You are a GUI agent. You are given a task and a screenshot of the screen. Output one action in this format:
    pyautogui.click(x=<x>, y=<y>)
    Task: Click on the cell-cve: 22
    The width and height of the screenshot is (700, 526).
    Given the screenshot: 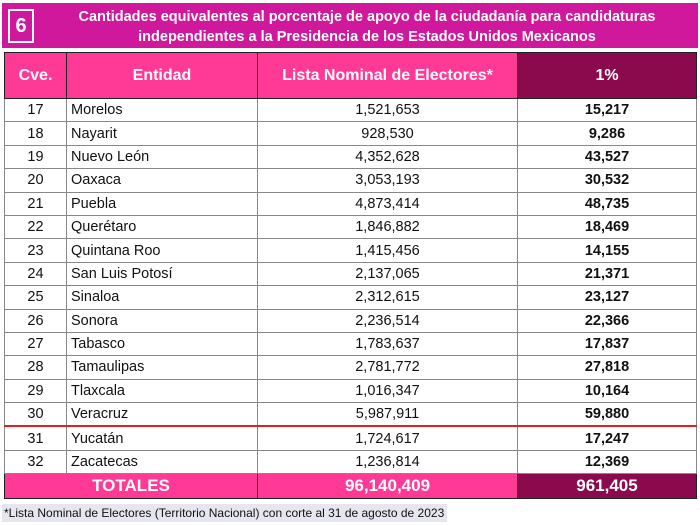 What is the action you would take?
    pyautogui.click(x=35, y=227)
    